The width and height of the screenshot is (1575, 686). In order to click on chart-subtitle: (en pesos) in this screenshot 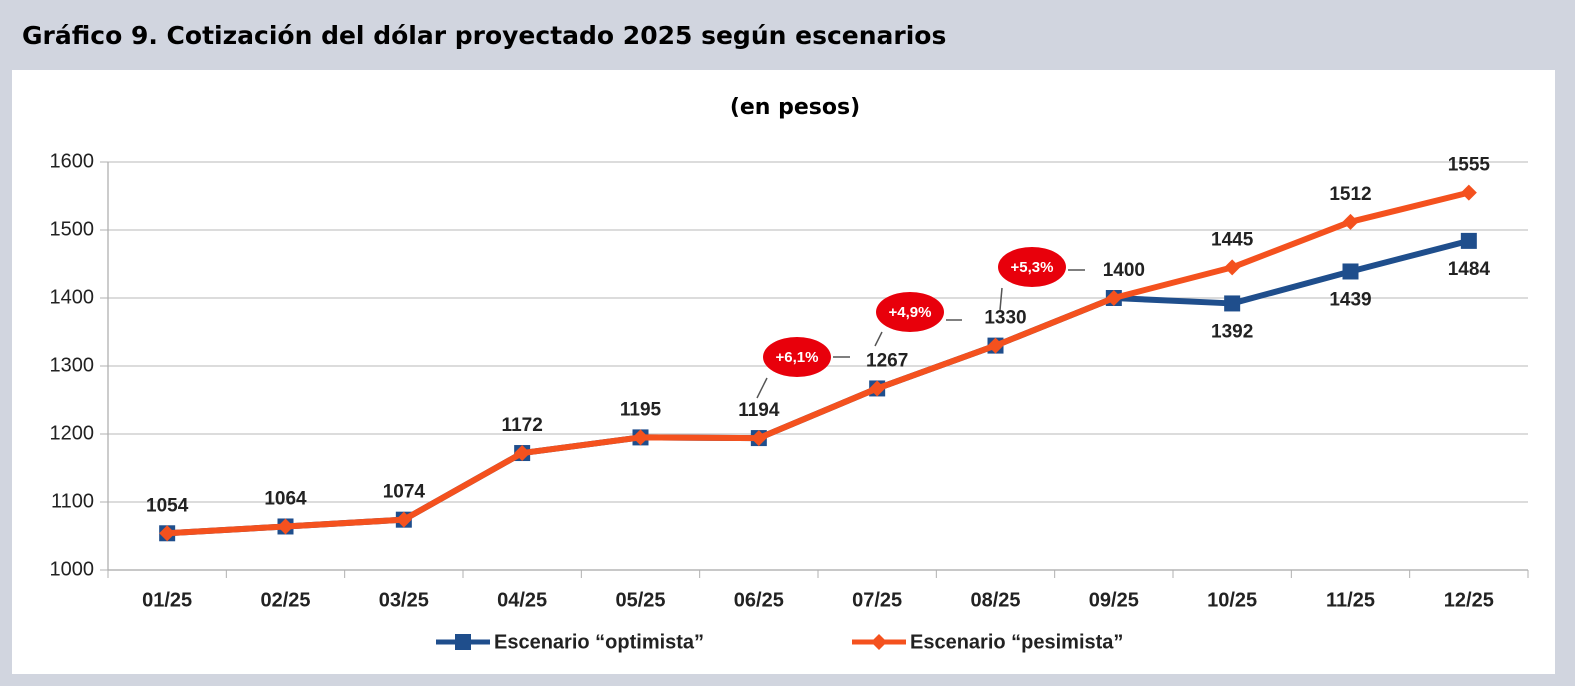, I will do `click(795, 107)`.